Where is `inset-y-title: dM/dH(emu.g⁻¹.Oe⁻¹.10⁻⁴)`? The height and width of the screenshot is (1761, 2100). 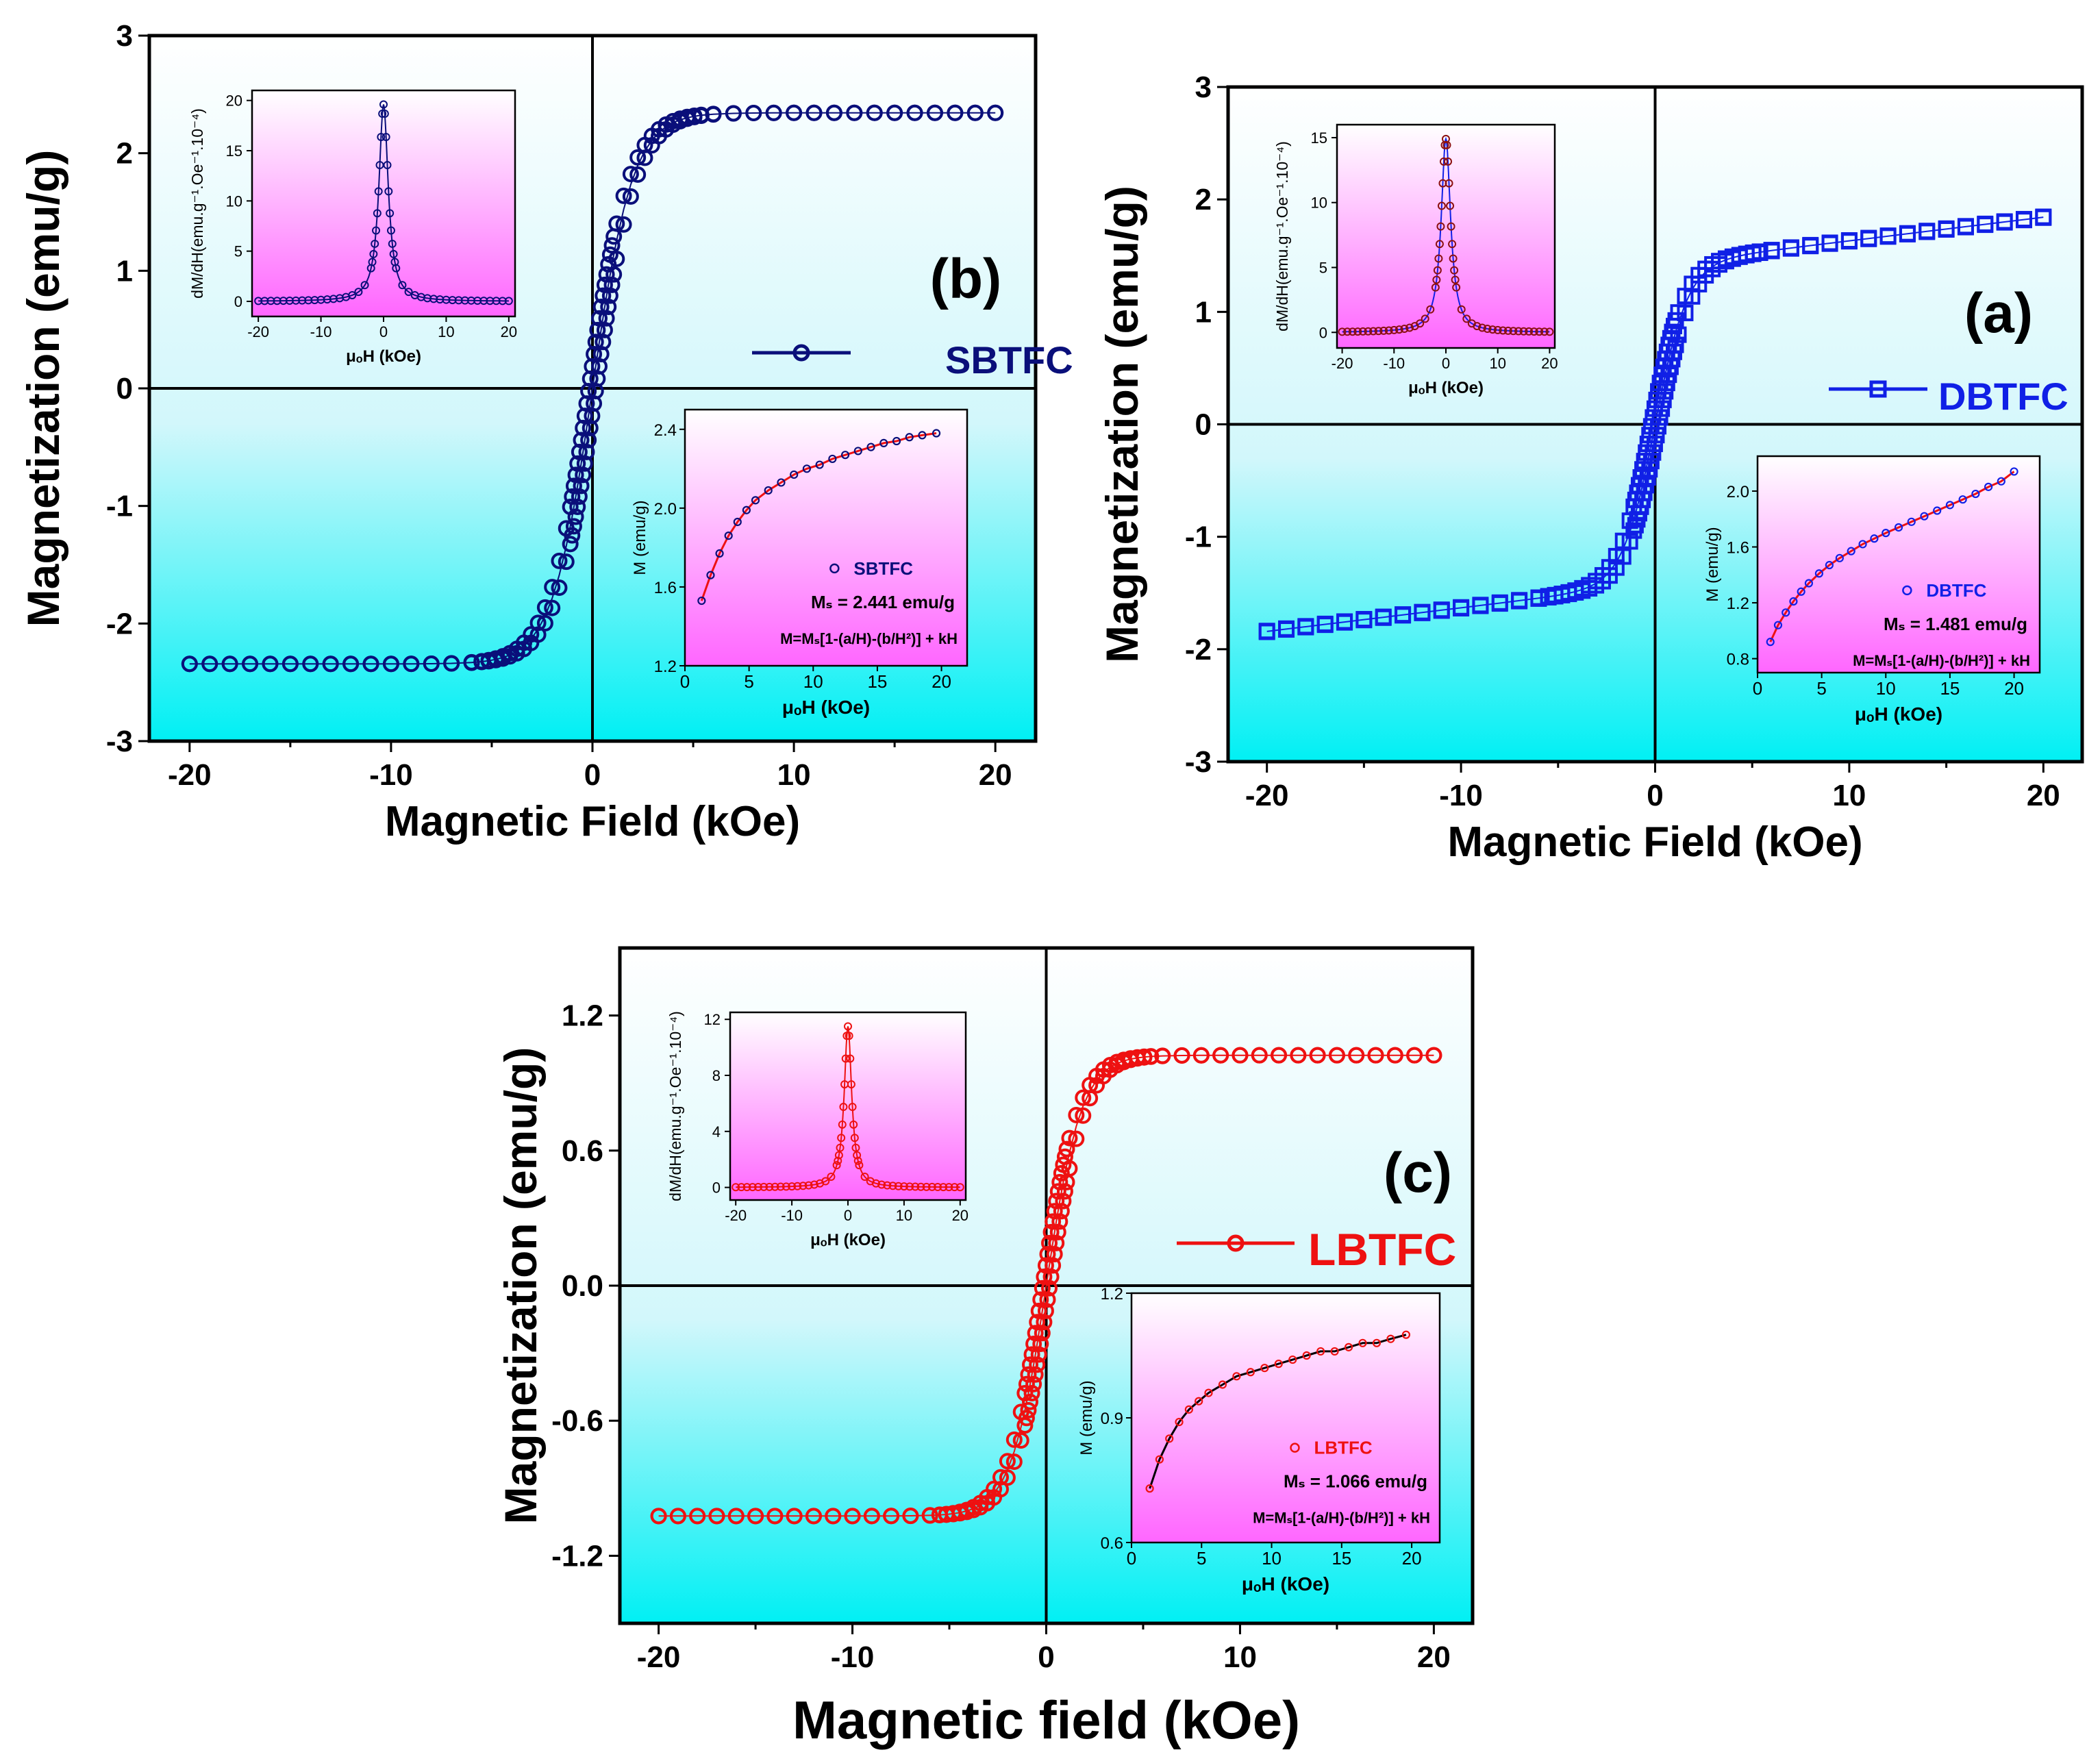 inset-y-title: dM/dH(emu.g⁻¹.Oe⁻¹.10⁻⁴) is located at coordinates (675, 1106).